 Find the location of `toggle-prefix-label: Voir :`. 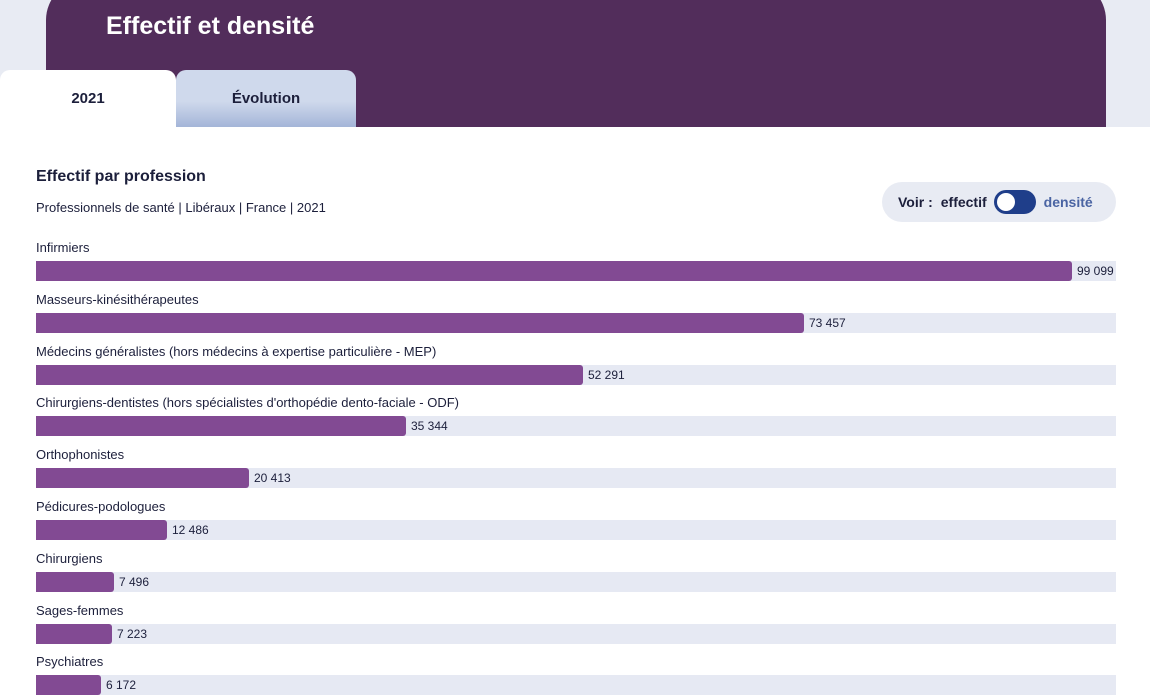

toggle-prefix-label: Voir : is located at coordinates (915, 202).